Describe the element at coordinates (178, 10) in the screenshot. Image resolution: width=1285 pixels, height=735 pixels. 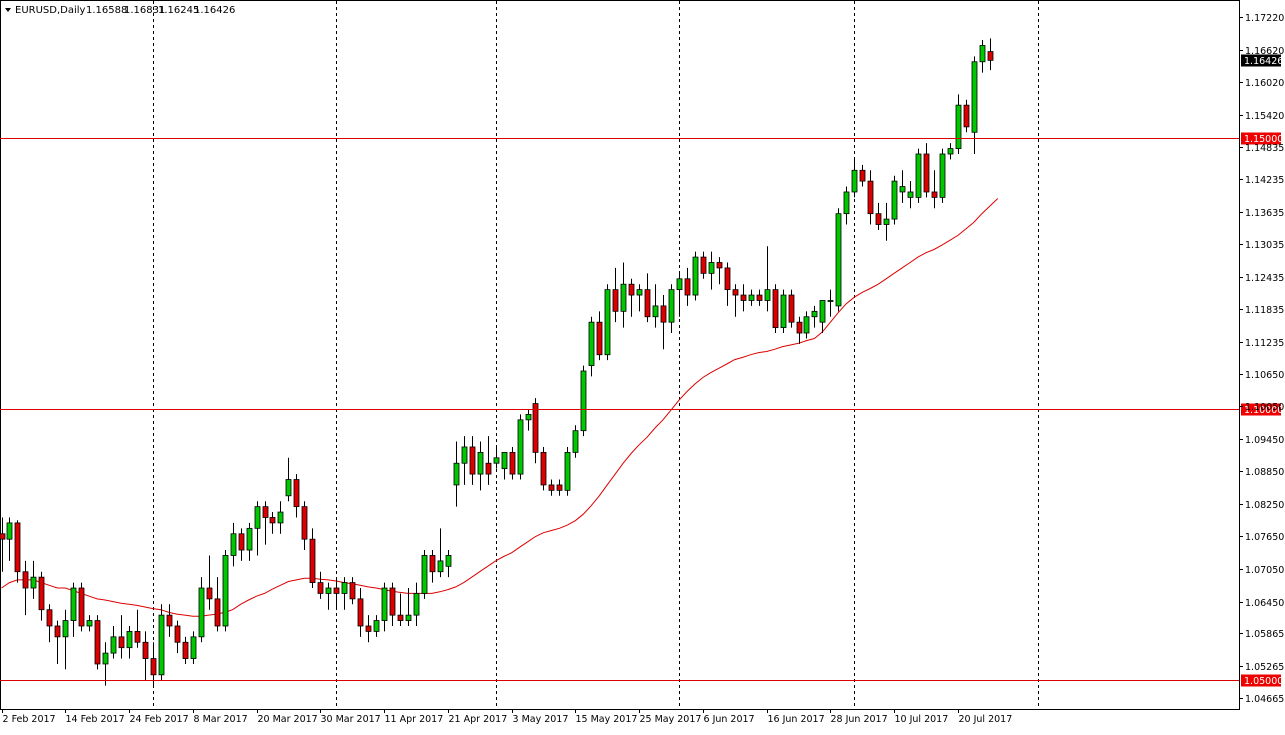
I see `ohlc-low: 1.16245` at that location.